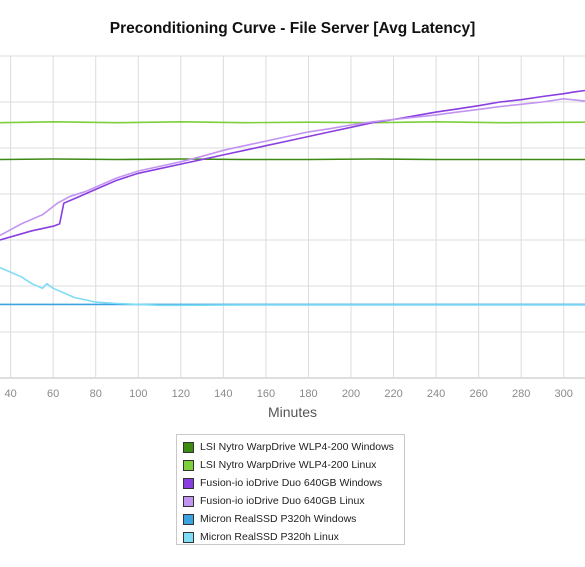 The height and width of the screenshot is (567, 585). What do you see at coordinates (288, 465) in the screenshot?
I see `legend-label: LSI Nytro WarpDrive WLP4-200 Linux` at bounding box center [288, 465].